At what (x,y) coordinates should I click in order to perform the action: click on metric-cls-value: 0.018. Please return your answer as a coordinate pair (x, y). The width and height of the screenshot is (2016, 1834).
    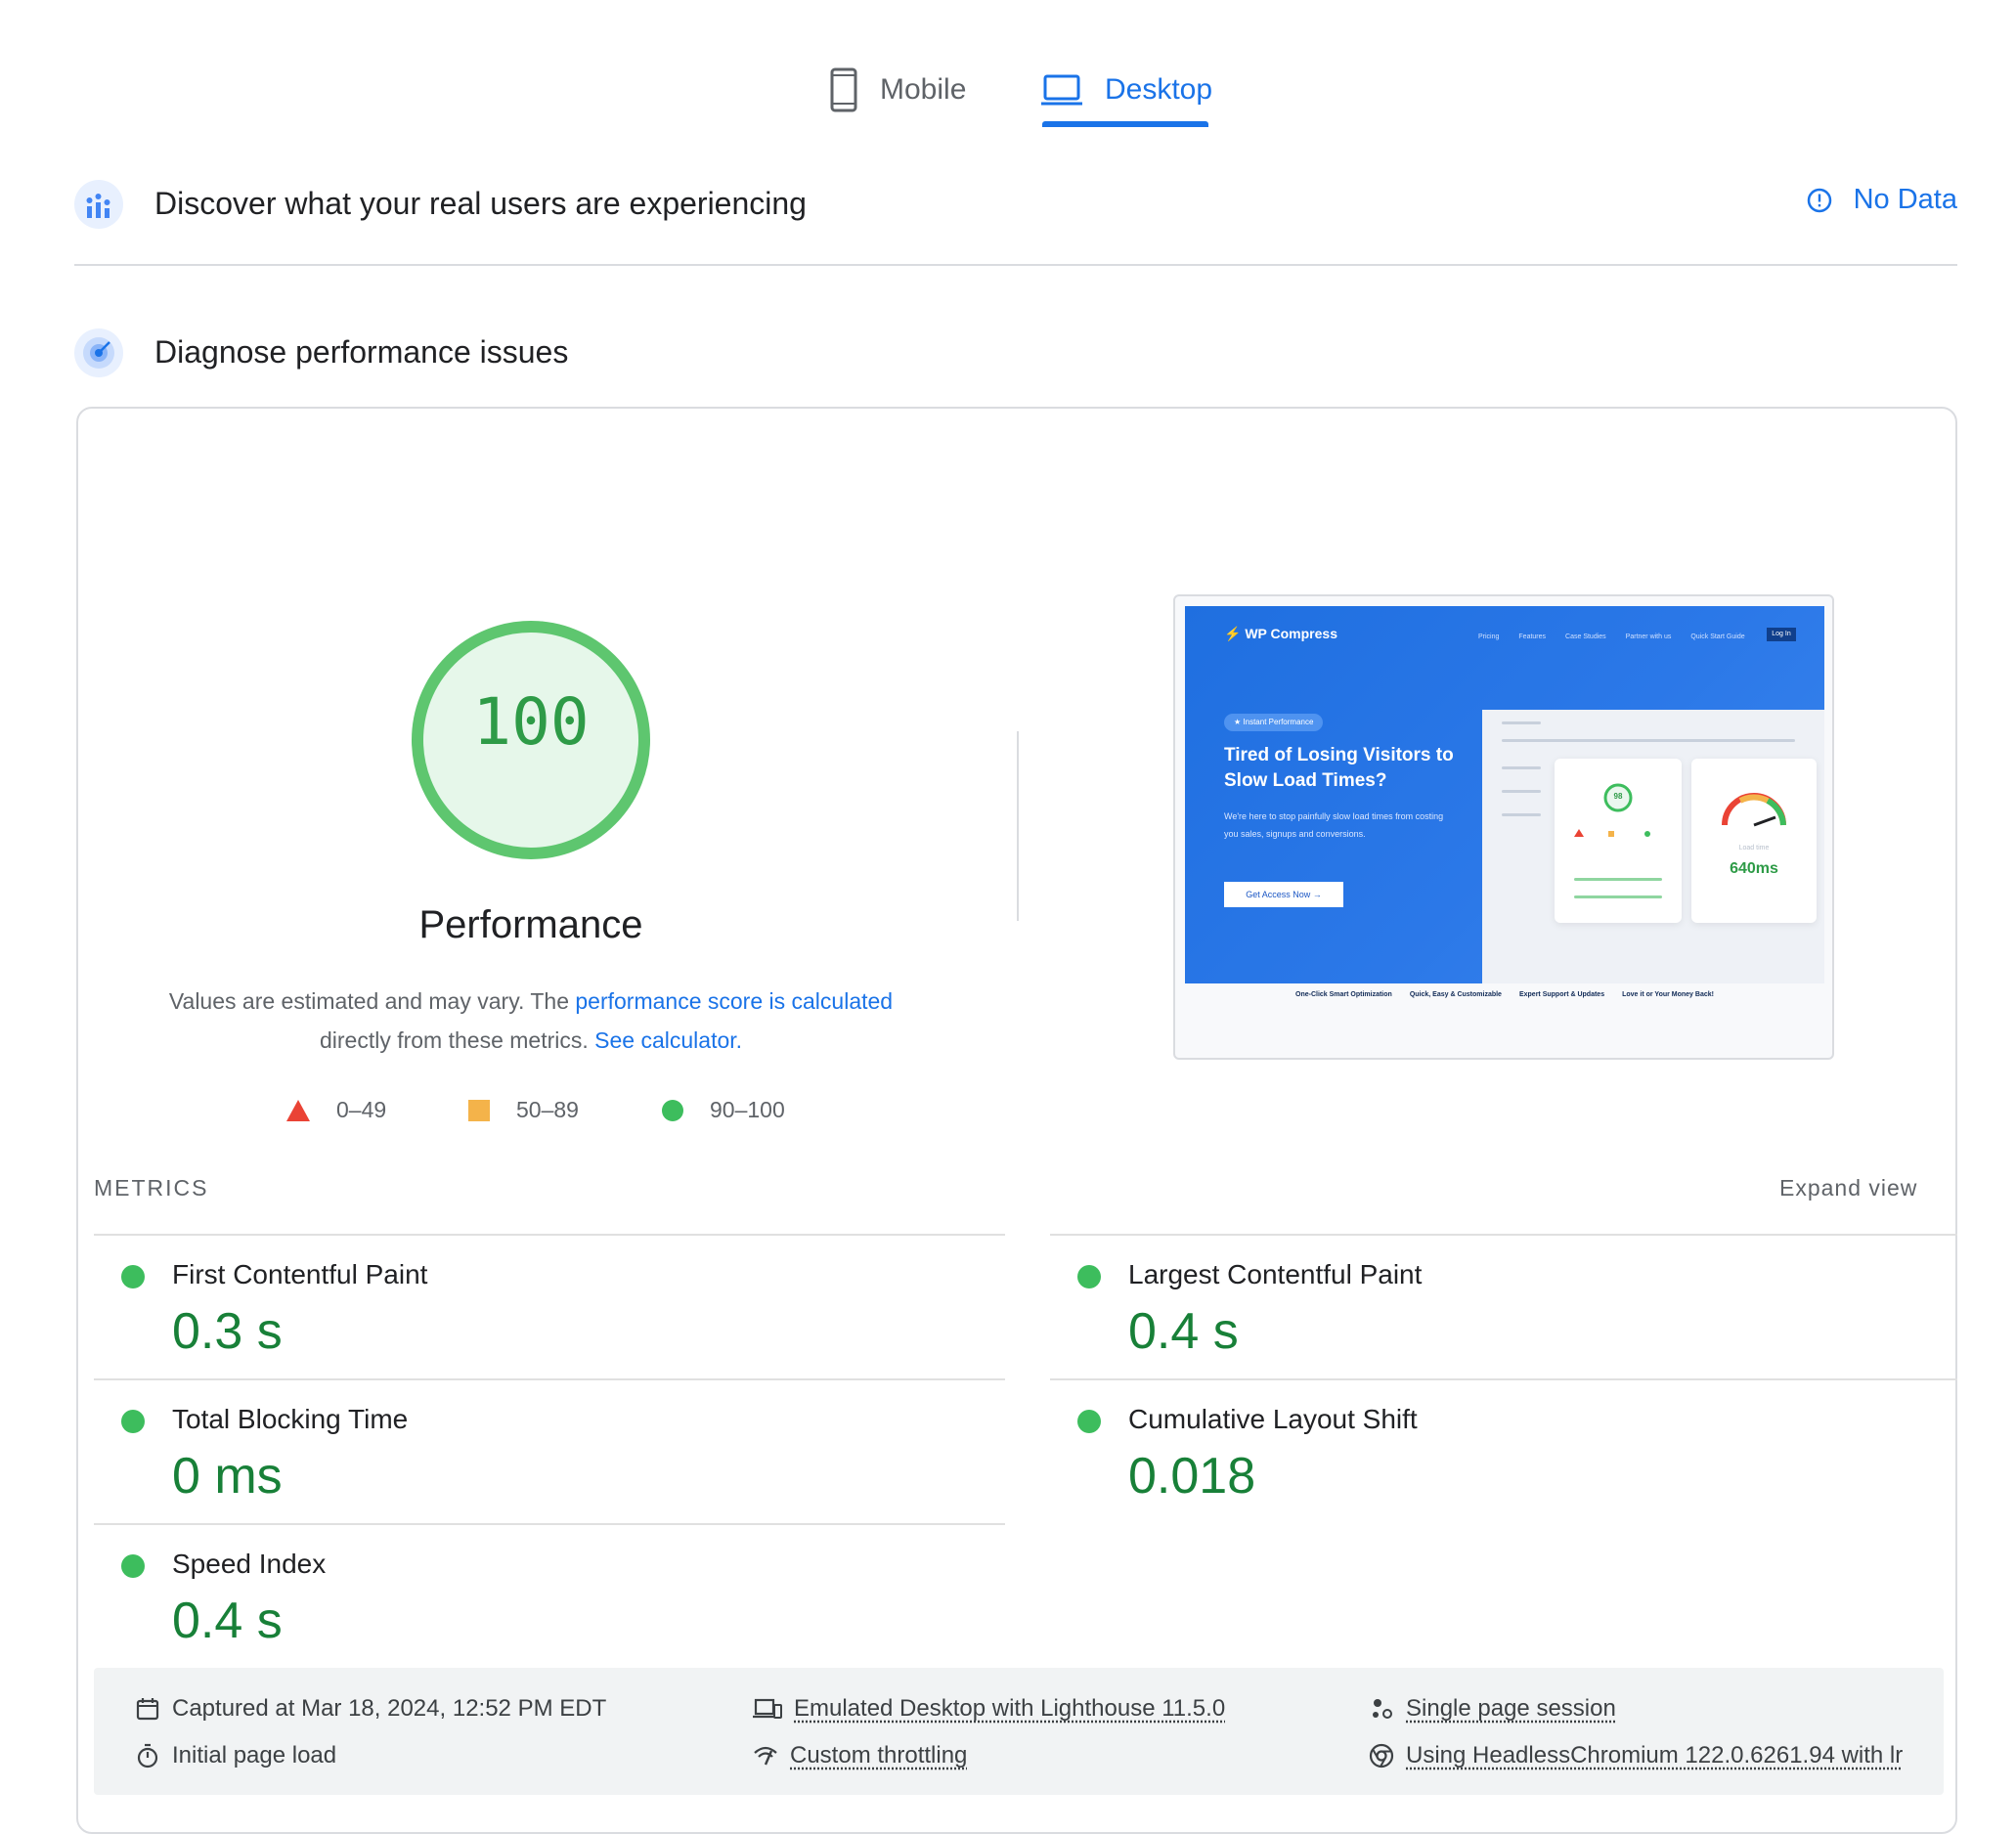
    Looking at the image, I should click on (1192, 1476).